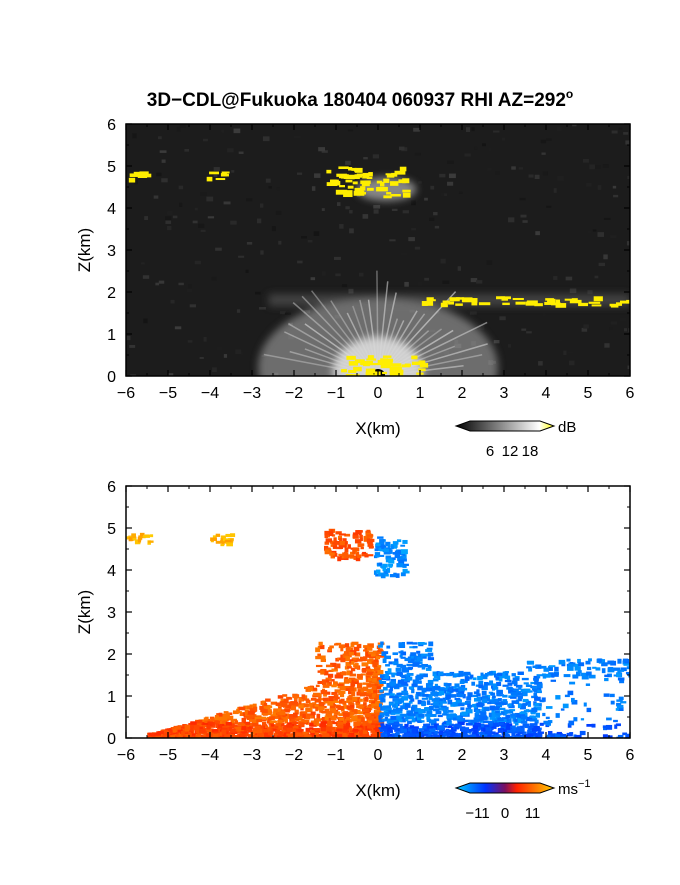 The height and width of the screenshot is (885, 680). Describe the element at coordinates (341, 349) in the screenshot. I see `scan-ray` at that location.